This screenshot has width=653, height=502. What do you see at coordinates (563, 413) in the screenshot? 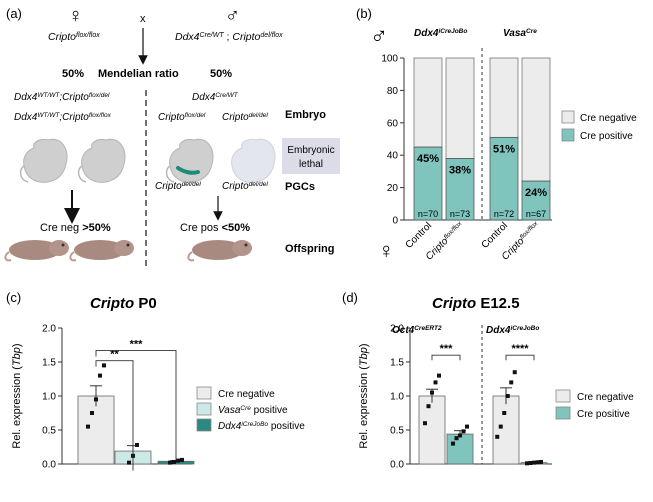
I see `legend-d-swatch-pos` at bounding box center [563, 413].